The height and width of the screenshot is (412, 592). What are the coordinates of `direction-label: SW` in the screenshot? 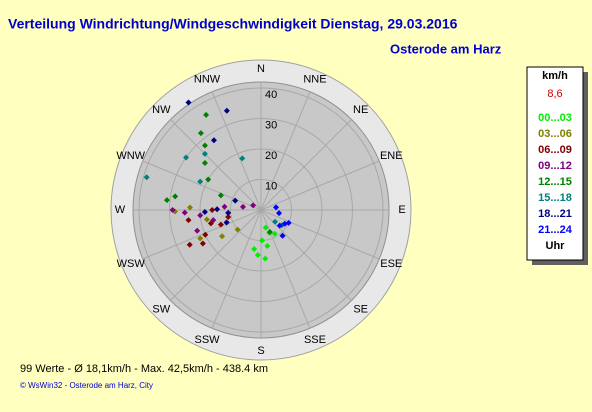 It's located at (161, 310).